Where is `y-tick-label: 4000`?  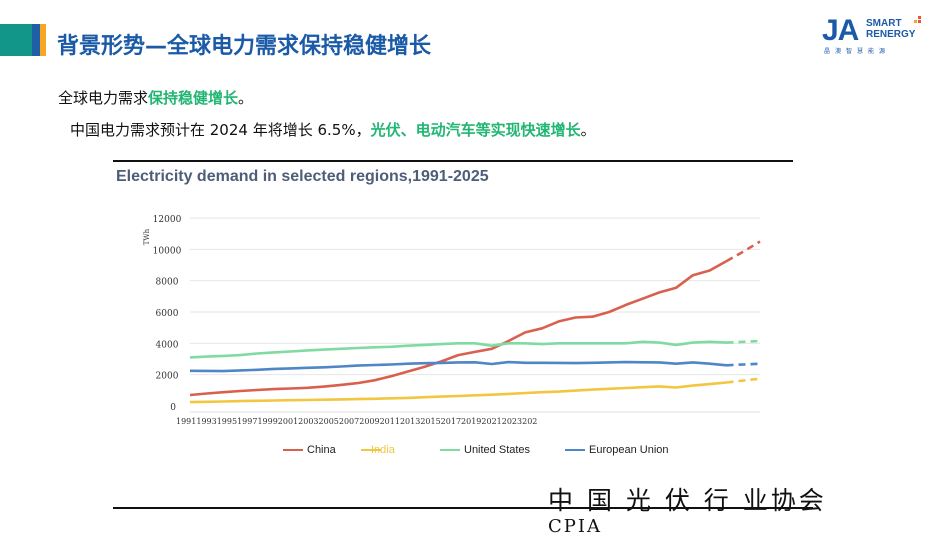 y-tick-label: 4000 is located at coordinates (167, 345).